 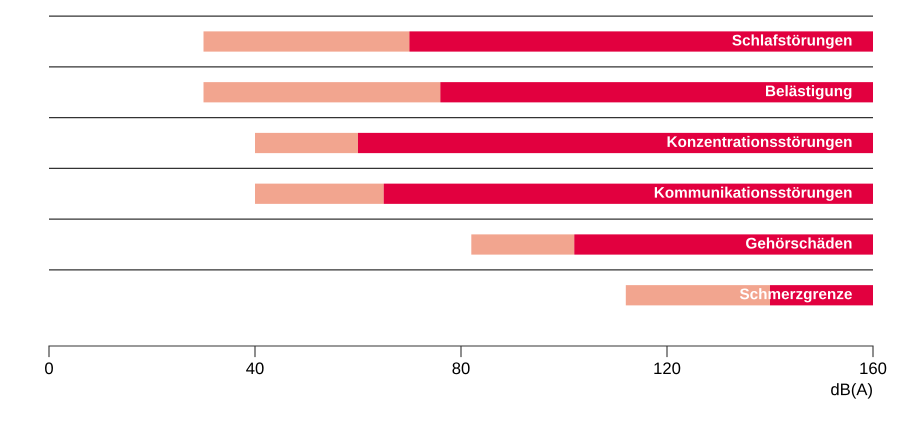 I want to click on y-tick-label: Belästigung, so click(x=809, y=92).